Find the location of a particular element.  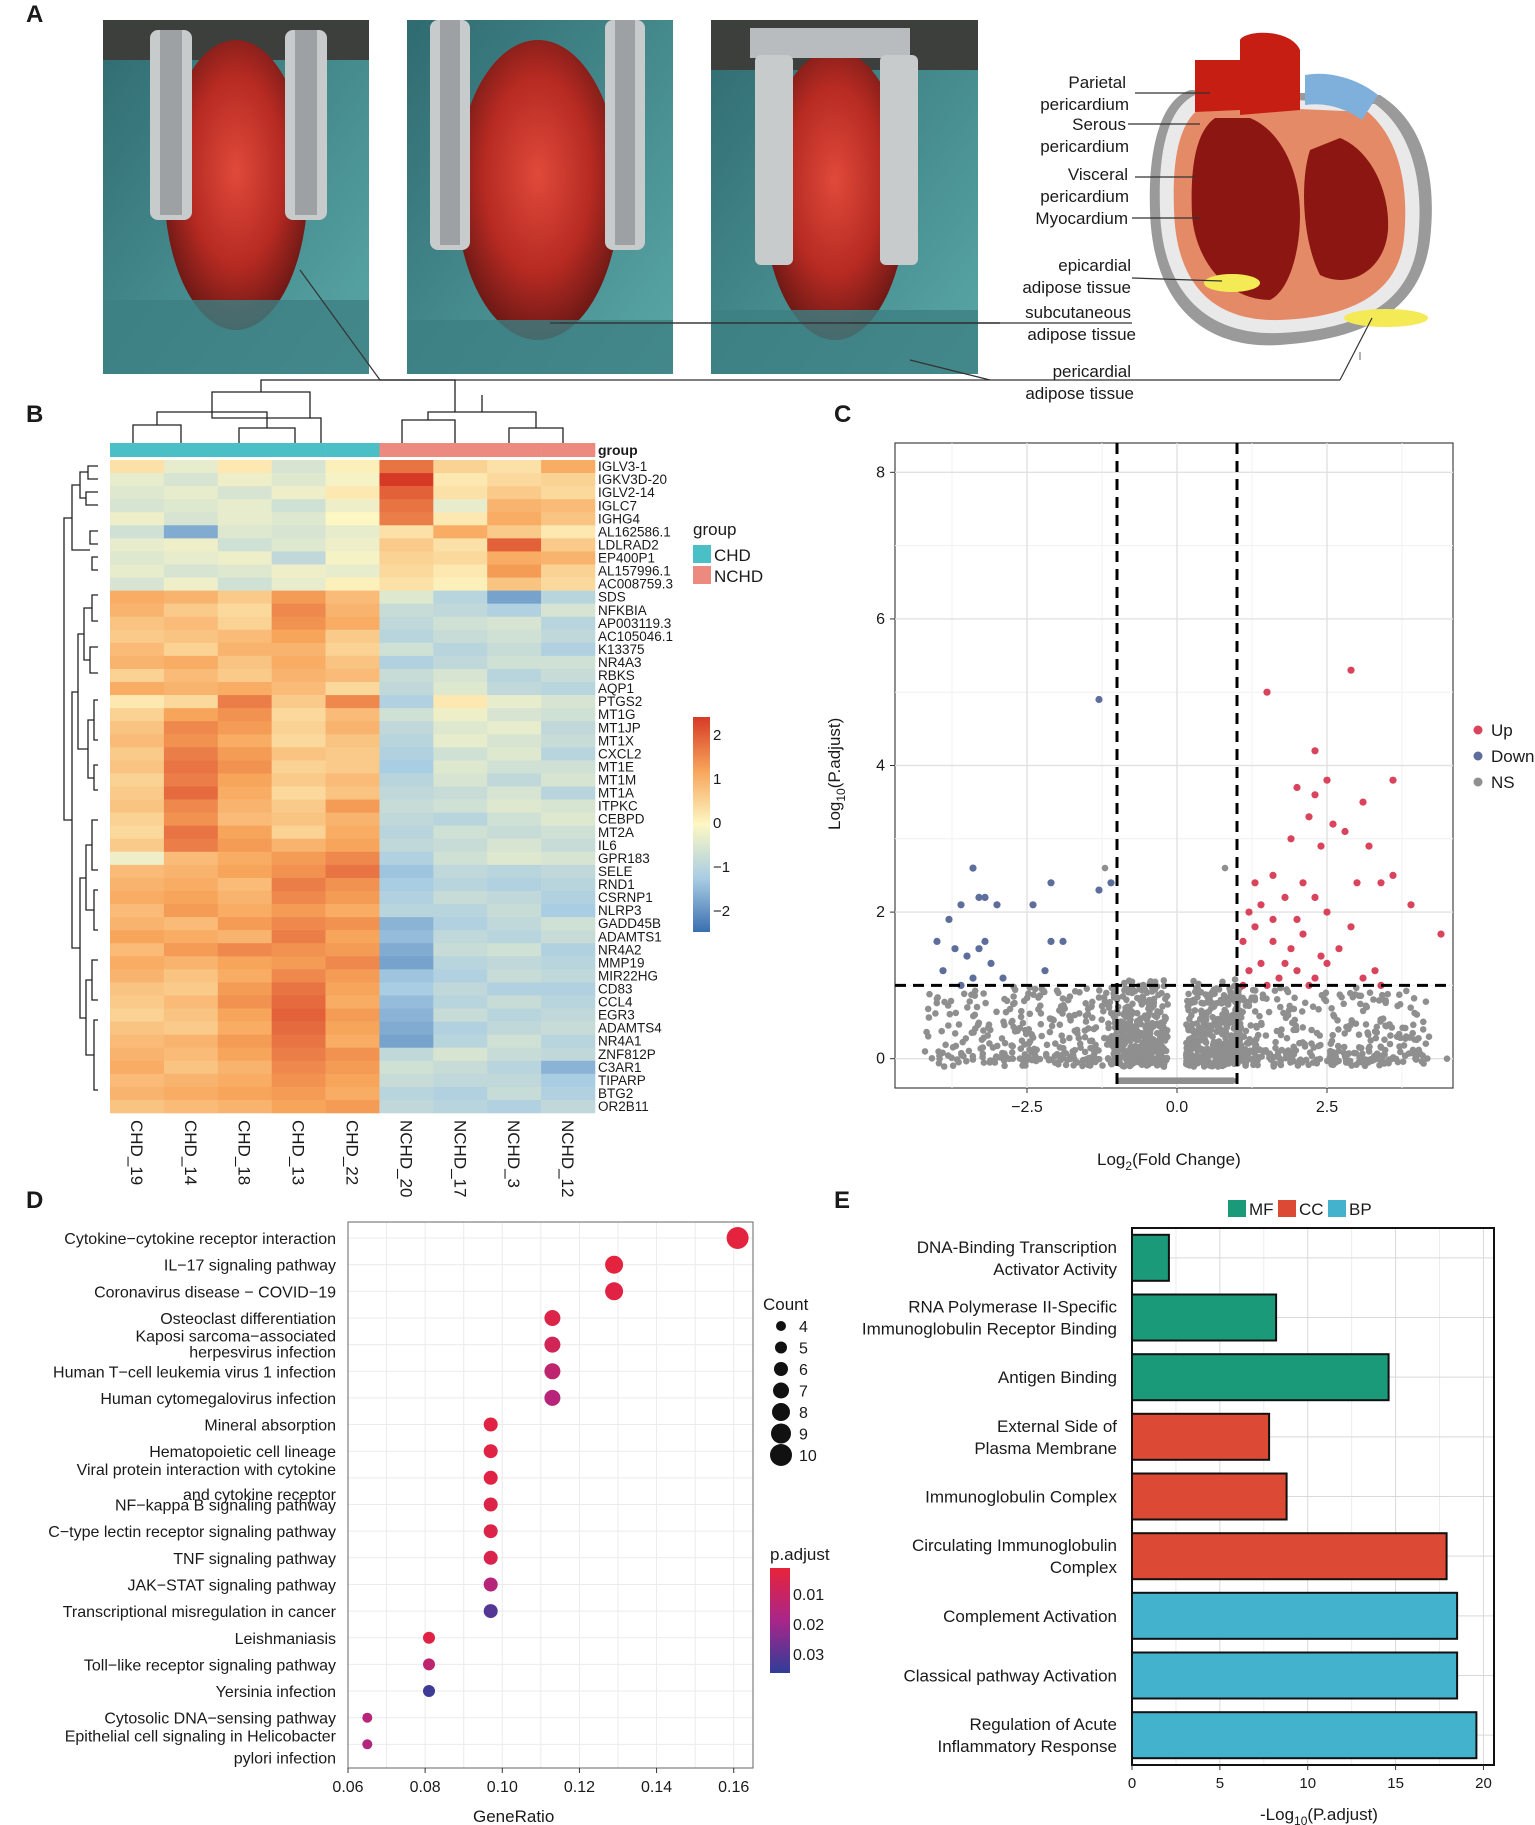

heatmap-row-label: OR2B11 is located at coordinates (623, 1106).